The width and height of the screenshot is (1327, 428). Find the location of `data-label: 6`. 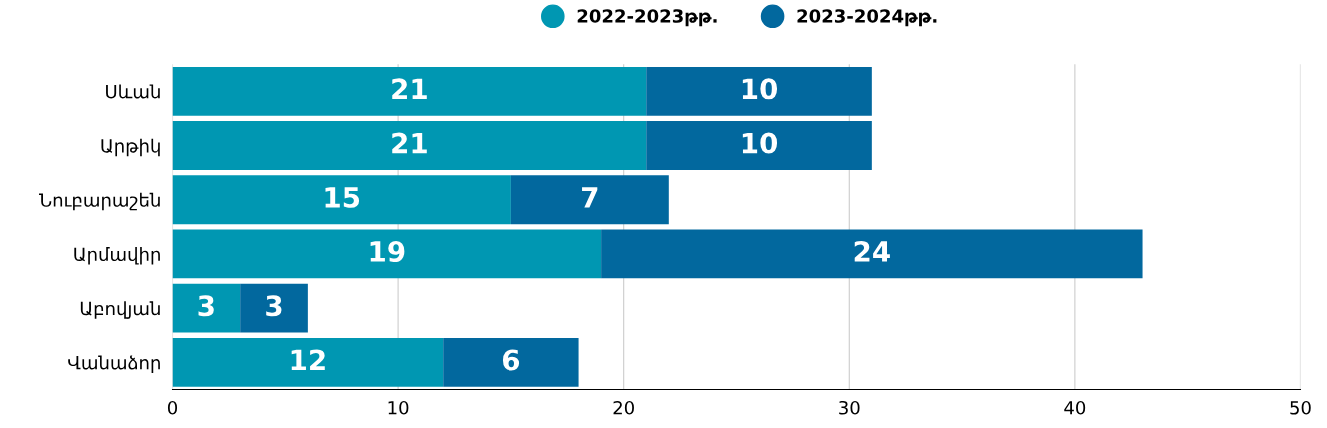

data-label: 6 is located at coordinates (511, 360).